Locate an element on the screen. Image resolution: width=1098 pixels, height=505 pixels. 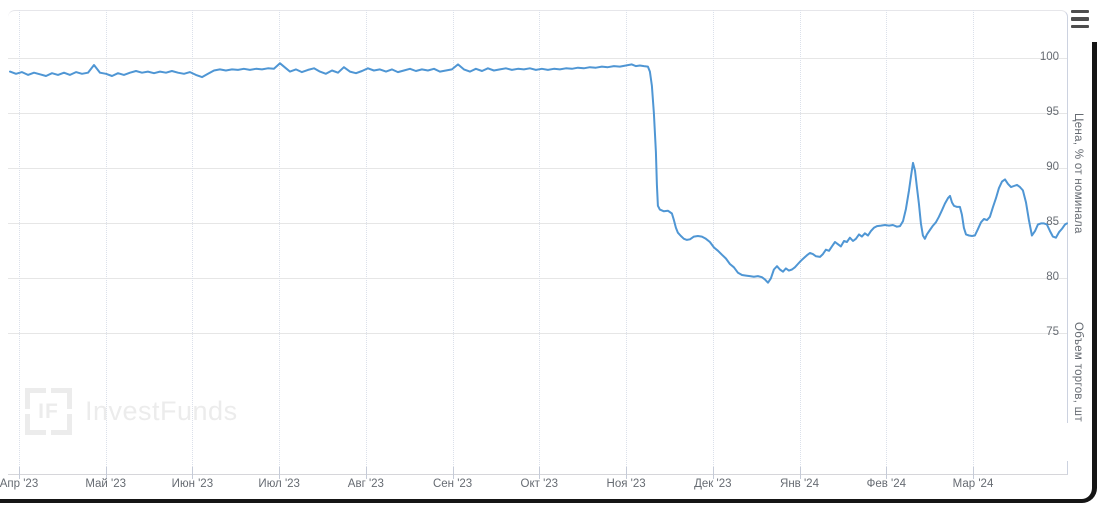
x-tick-label: Апр '23 is located at coordinates (19, 484).